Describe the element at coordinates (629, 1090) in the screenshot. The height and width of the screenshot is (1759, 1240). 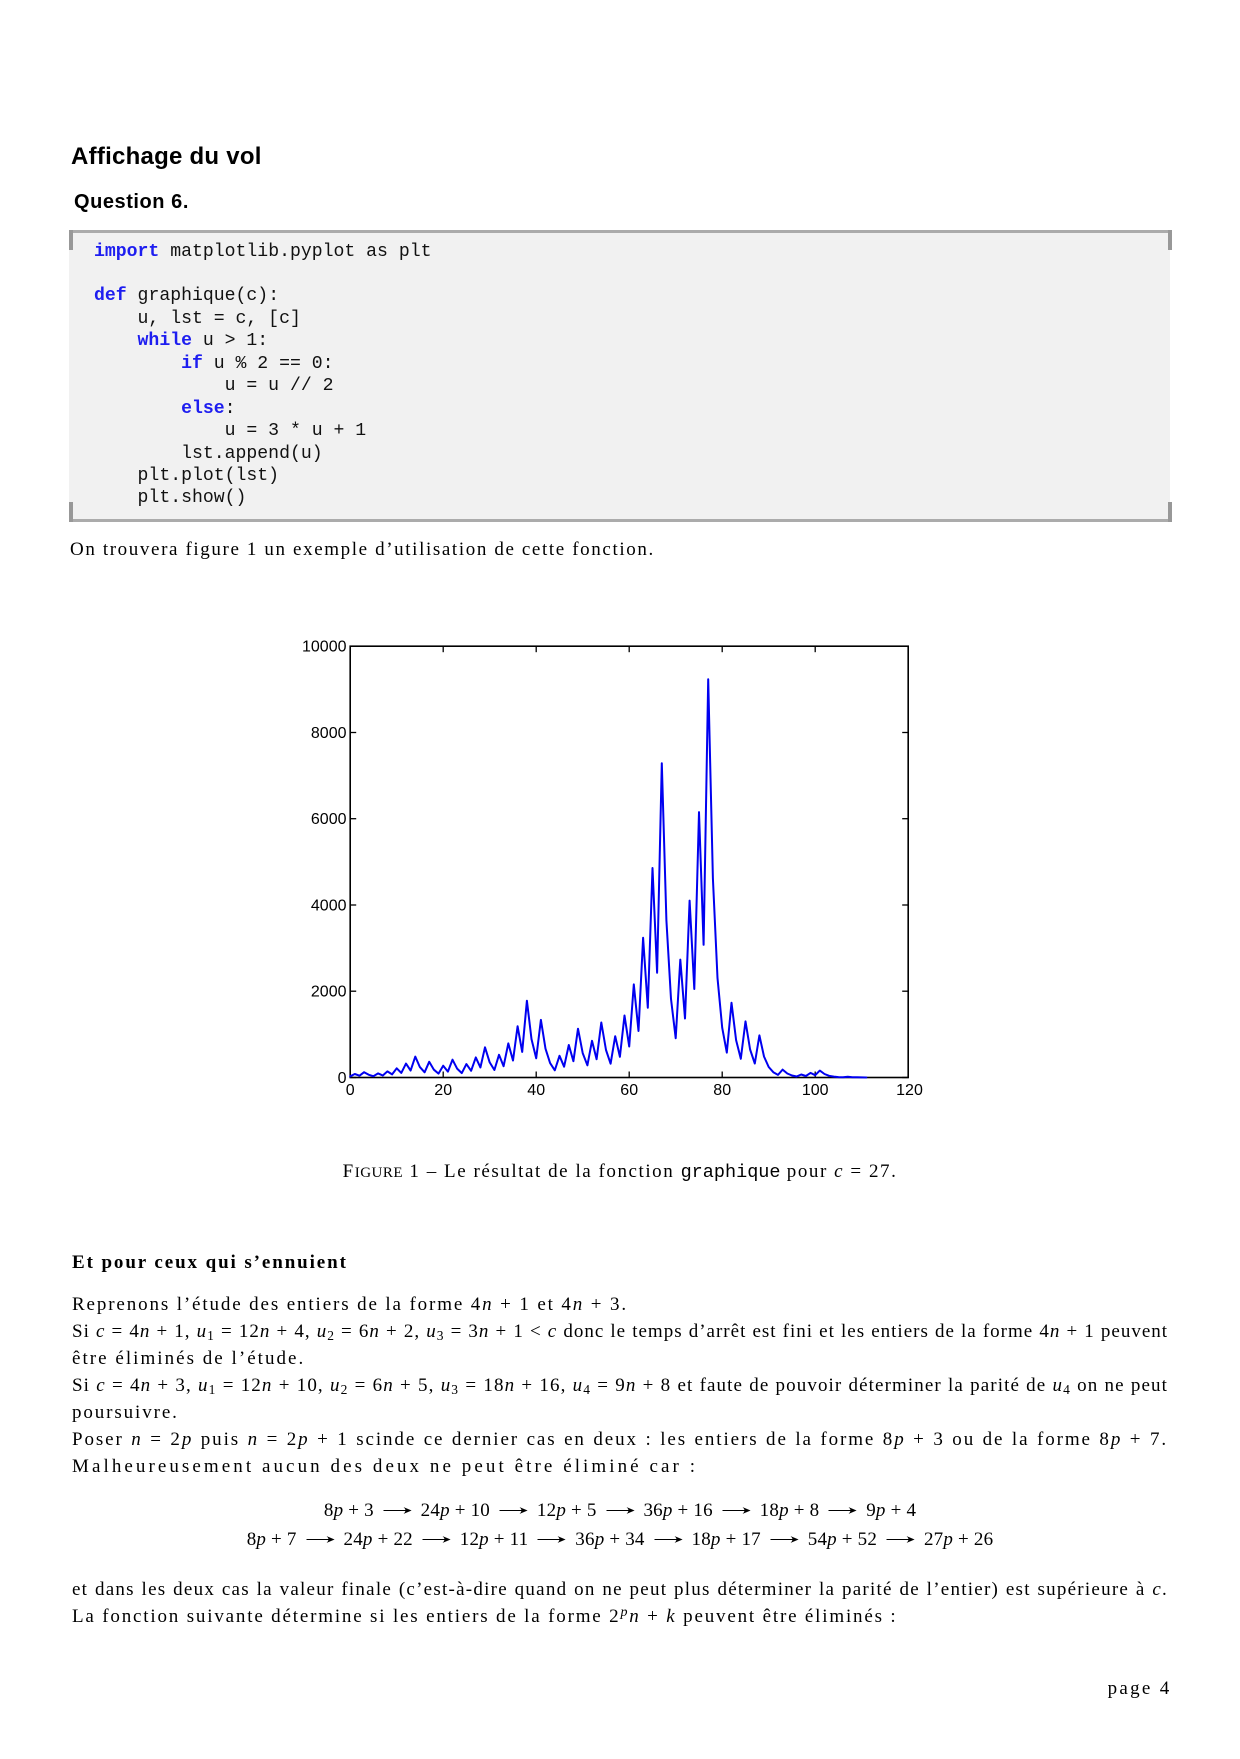
I see `svg-text: 60` at that location.